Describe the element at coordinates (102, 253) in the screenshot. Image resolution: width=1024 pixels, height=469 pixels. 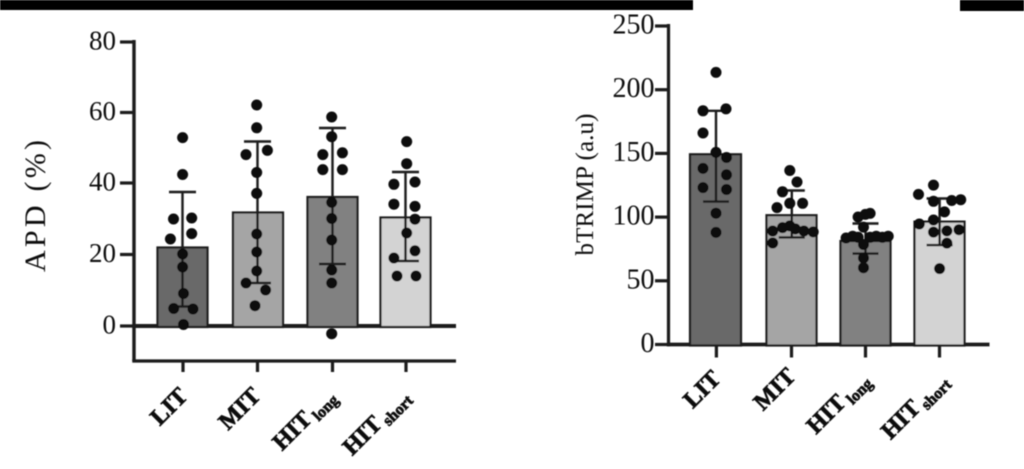
I see `svg-text: 20` at that location.